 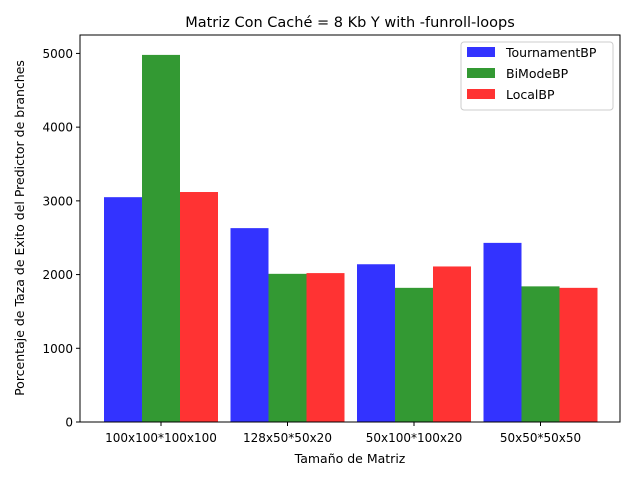 What do you see at coordinates (57, 128) in the screenshot?
I see `y-tick-label: 4000` at bounding box center [57, 128].